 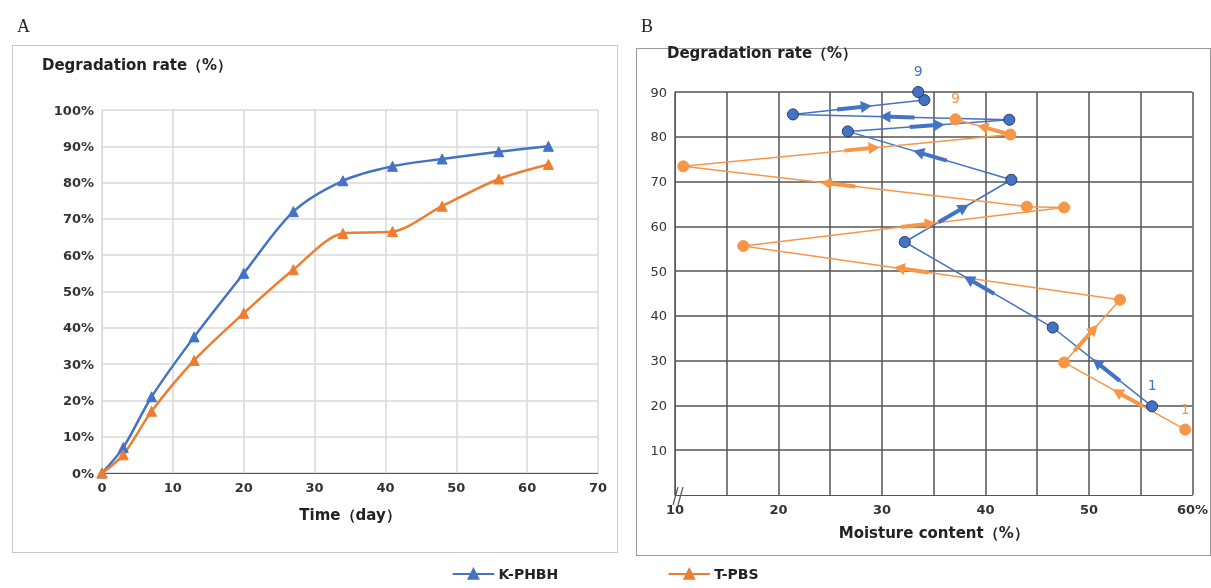 I want to click on x-tick-label: 60%, so click(x=1192, y=509).